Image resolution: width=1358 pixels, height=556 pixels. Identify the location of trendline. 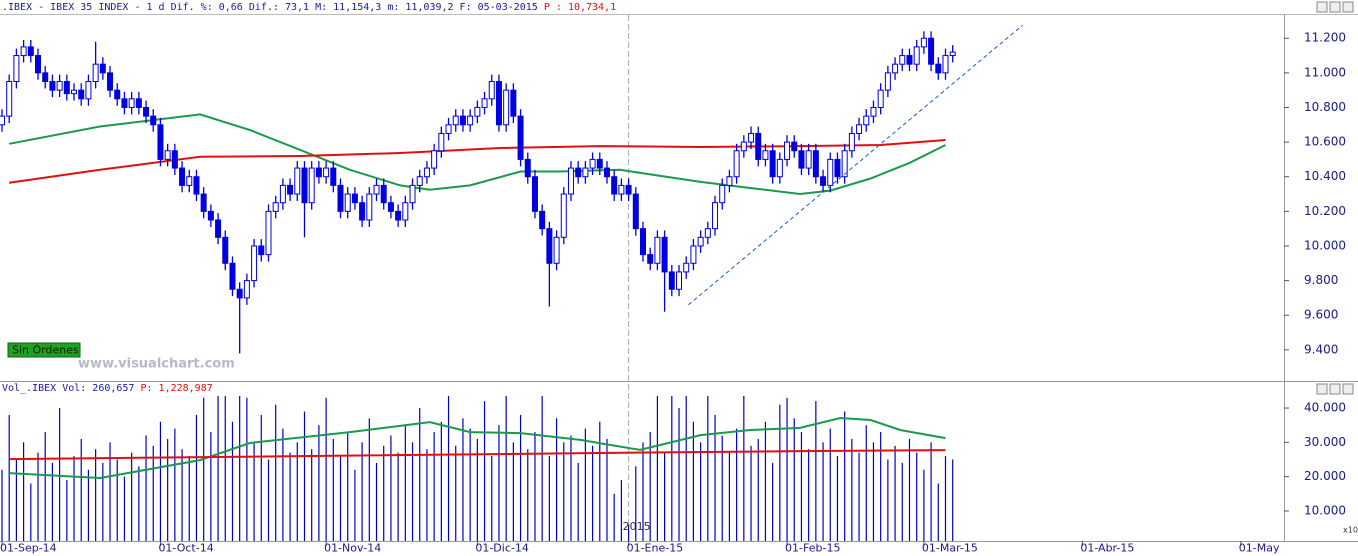
(855, 165).